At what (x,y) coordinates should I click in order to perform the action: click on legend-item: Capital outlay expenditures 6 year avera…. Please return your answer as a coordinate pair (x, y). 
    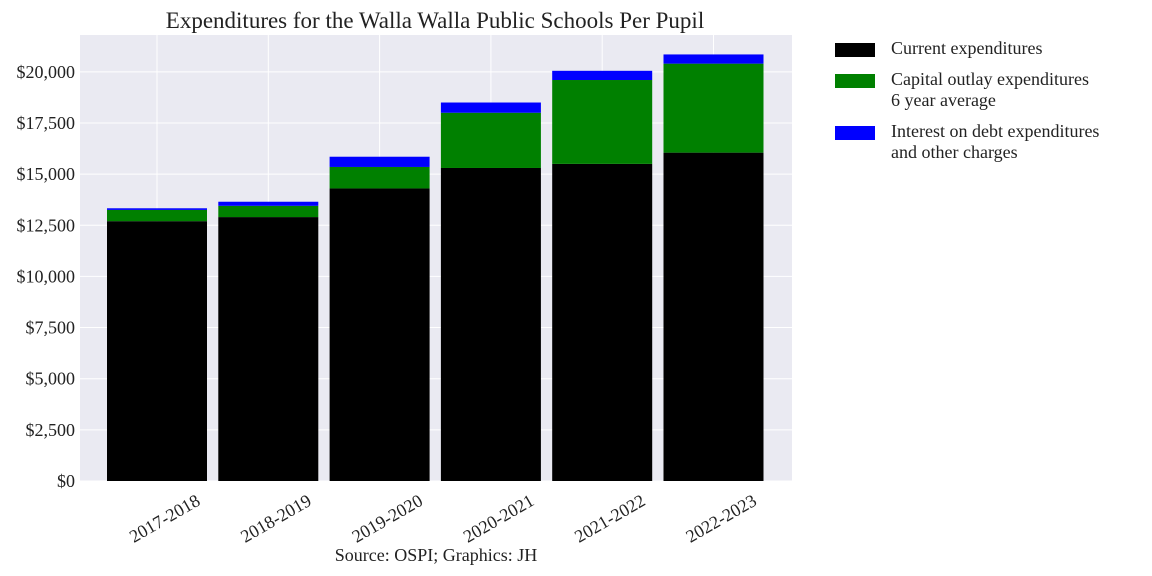
    Looking at the image, I should click on (967, 90).